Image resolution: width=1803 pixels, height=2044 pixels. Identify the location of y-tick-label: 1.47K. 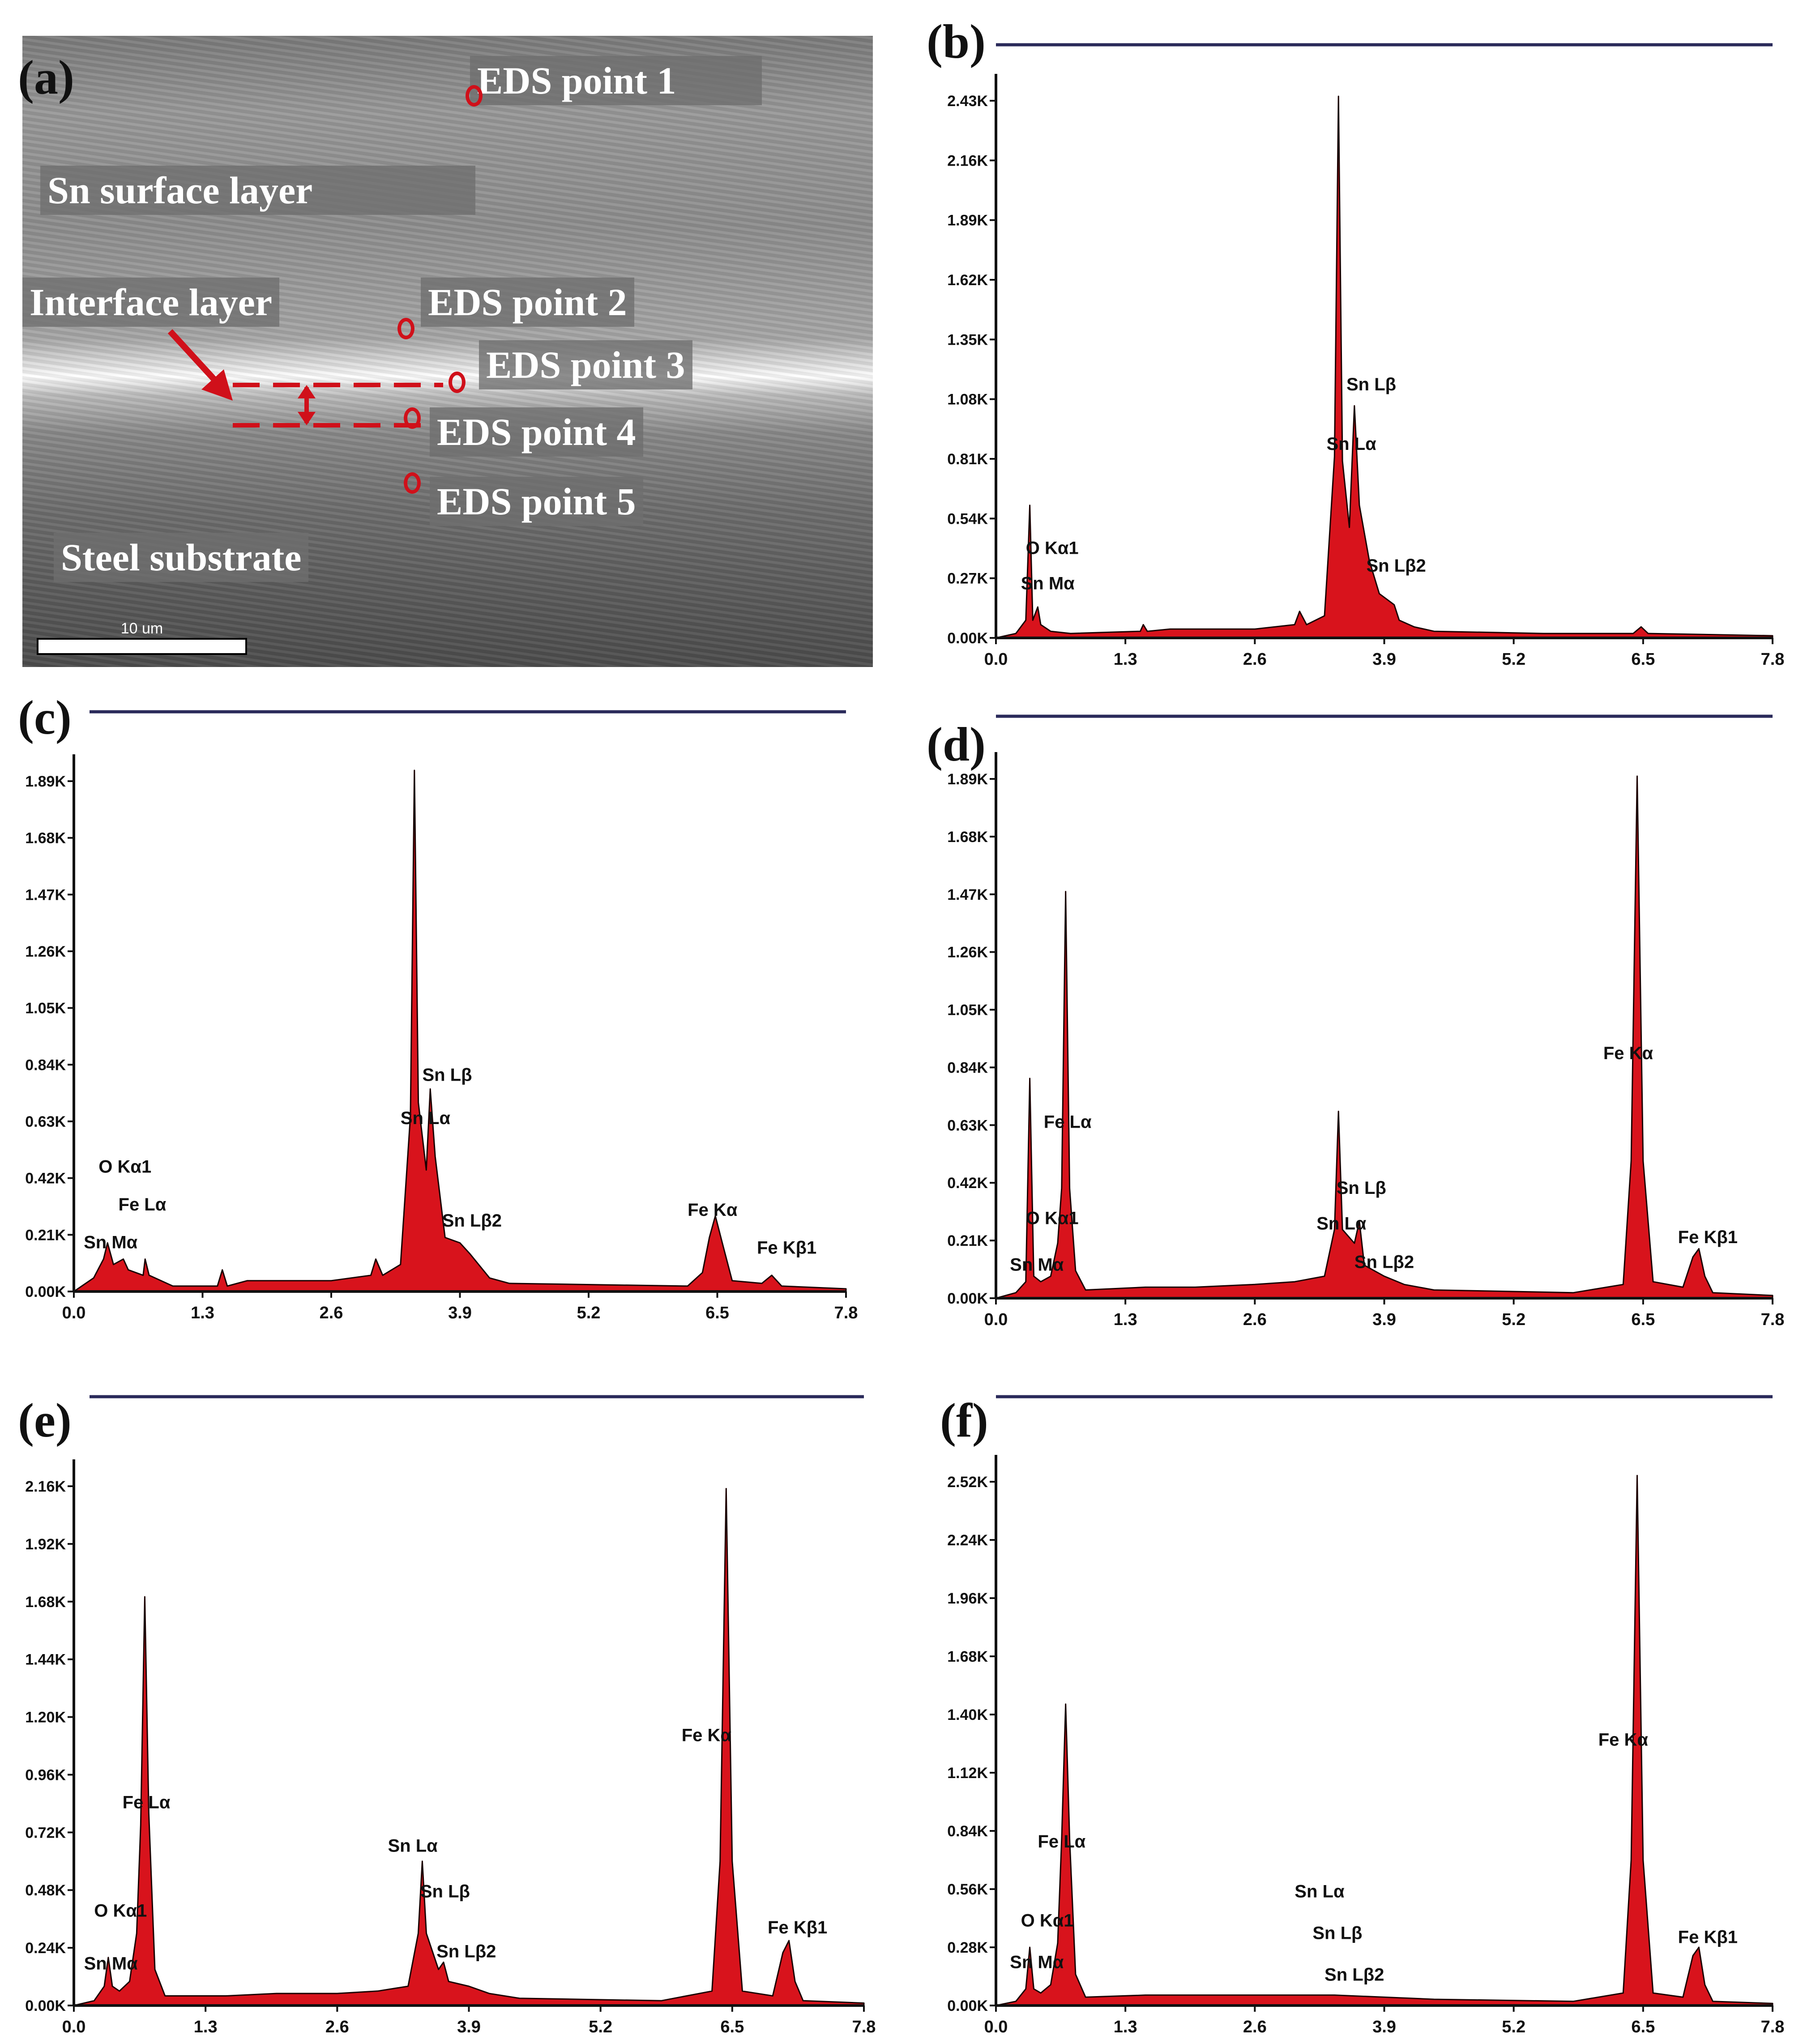
(967, 894).